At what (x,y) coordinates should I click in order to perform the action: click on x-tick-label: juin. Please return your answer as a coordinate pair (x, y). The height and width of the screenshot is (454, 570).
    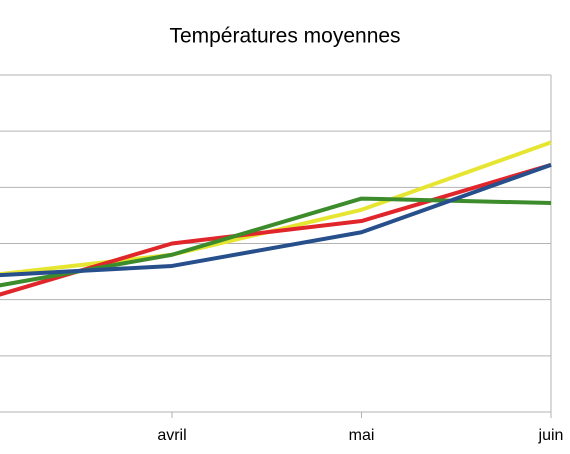
    Looking at the image, I should click on (551, 435).